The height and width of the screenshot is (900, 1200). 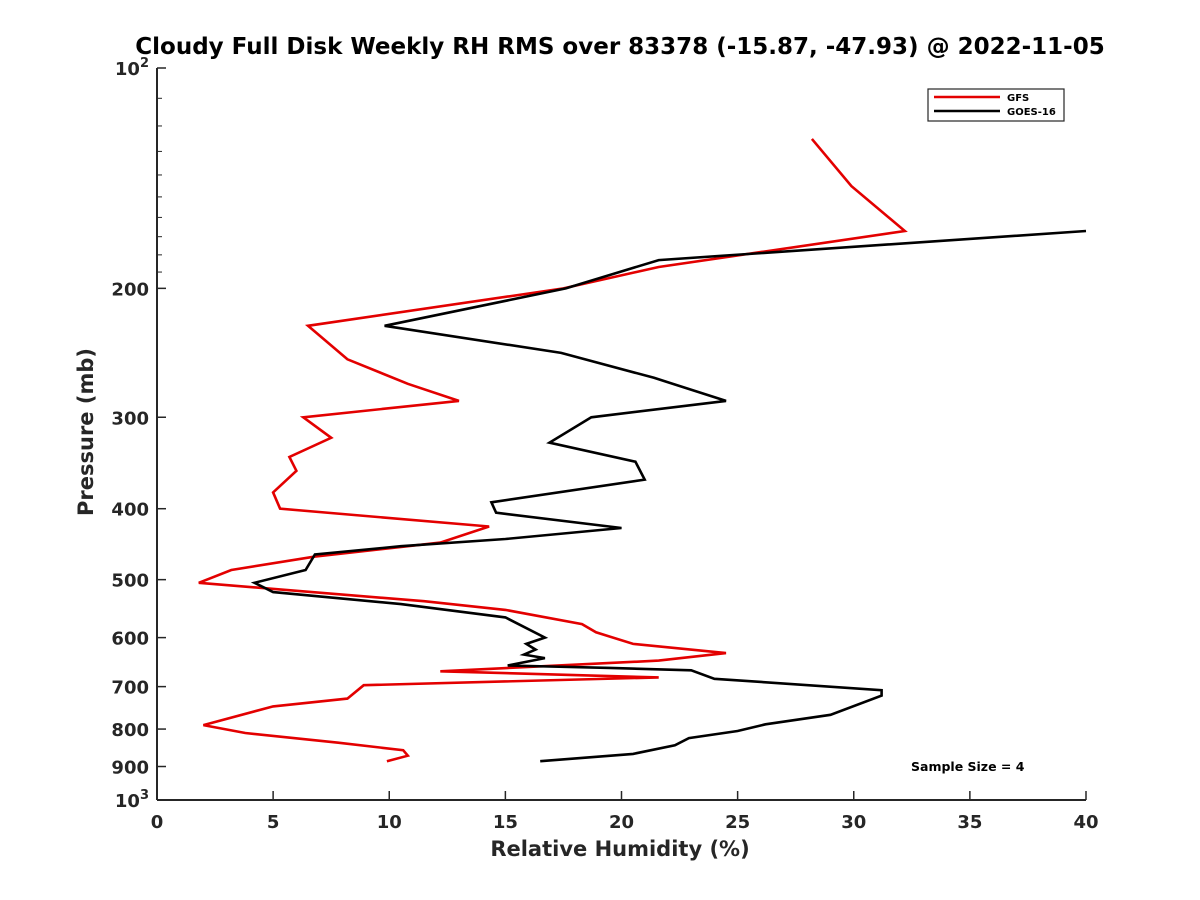 What do you see at coordinates (853, 822) in the screenshot?
I see `x-tick-label: 30` at bounding box center [853, 822].